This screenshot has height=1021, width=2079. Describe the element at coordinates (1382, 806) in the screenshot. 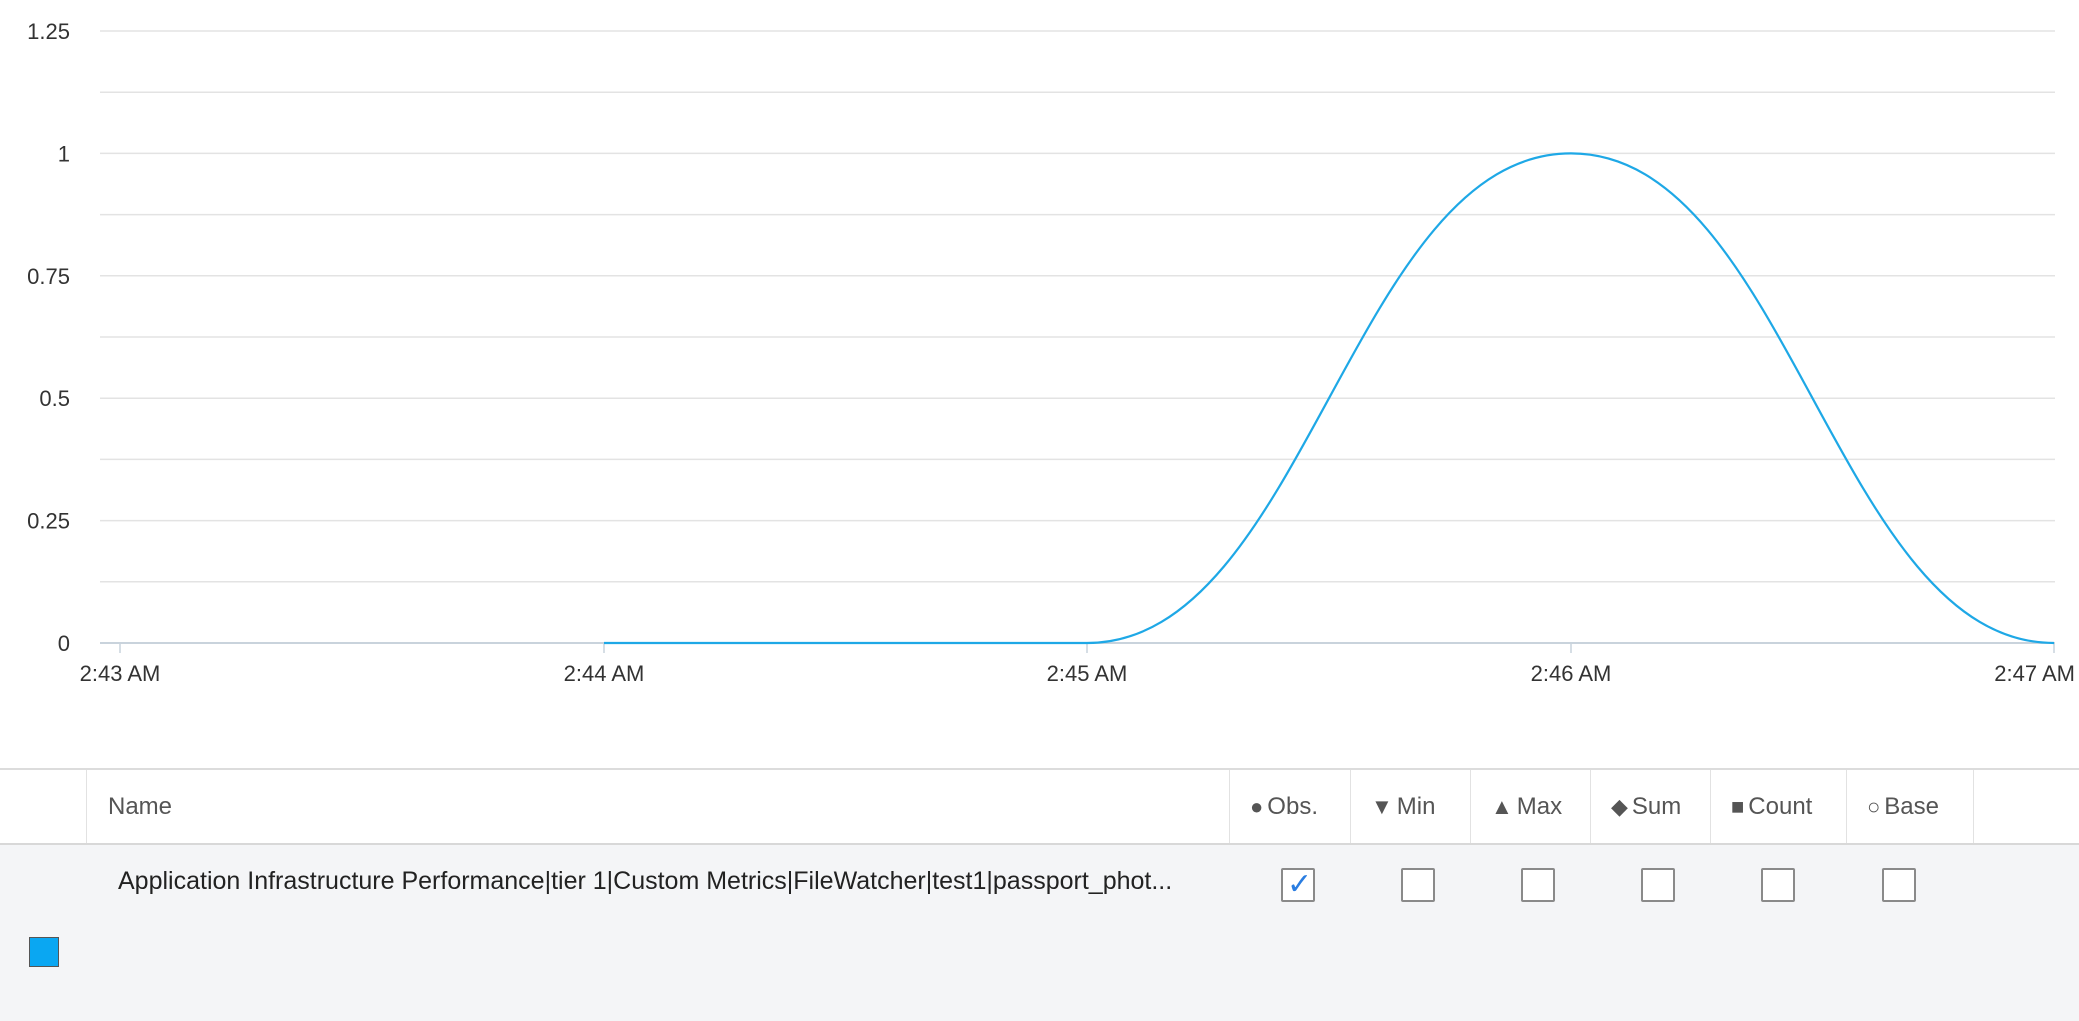

I see `down-triangle-icon: ▼` at that location.